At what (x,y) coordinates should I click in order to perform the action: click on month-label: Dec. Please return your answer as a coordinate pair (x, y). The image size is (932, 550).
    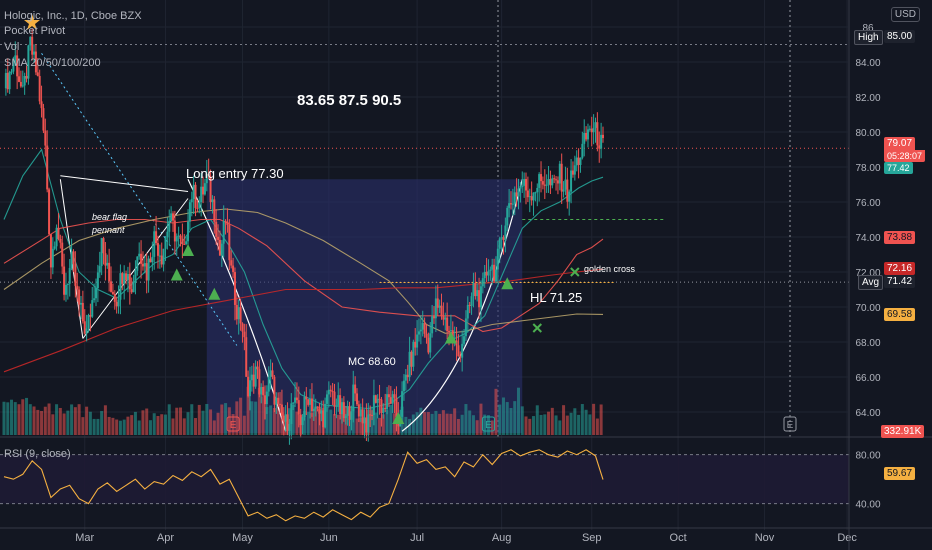
    Looking at the image, I should click on (847, 538).